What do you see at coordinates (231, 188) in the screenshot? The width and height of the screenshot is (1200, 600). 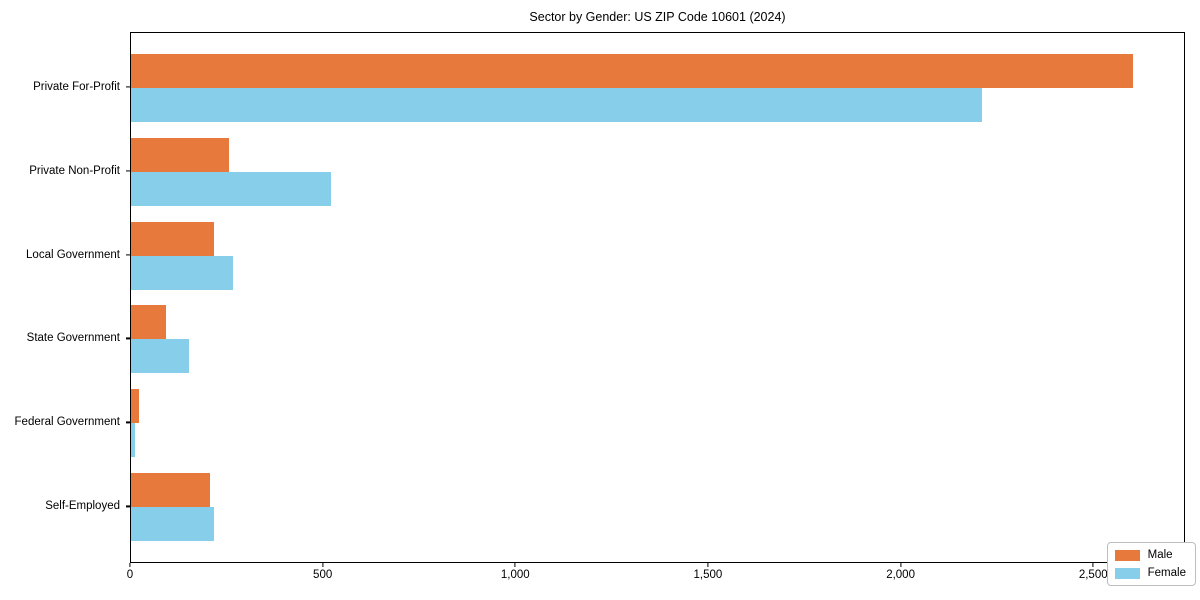 I see `bar-female-private-non-profit` at bounding box center [231, 188].